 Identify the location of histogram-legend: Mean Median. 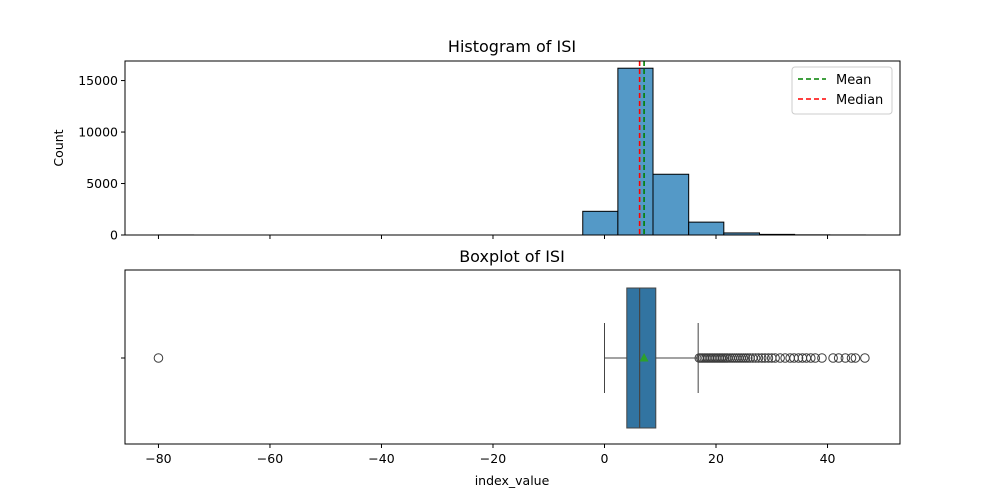
(842, 90).